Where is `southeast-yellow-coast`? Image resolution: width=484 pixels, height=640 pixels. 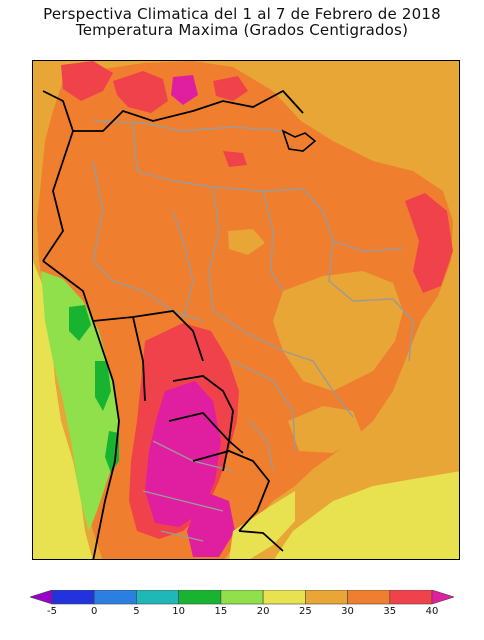
southeast-yellow-coast is located at coordinates (262, 525).